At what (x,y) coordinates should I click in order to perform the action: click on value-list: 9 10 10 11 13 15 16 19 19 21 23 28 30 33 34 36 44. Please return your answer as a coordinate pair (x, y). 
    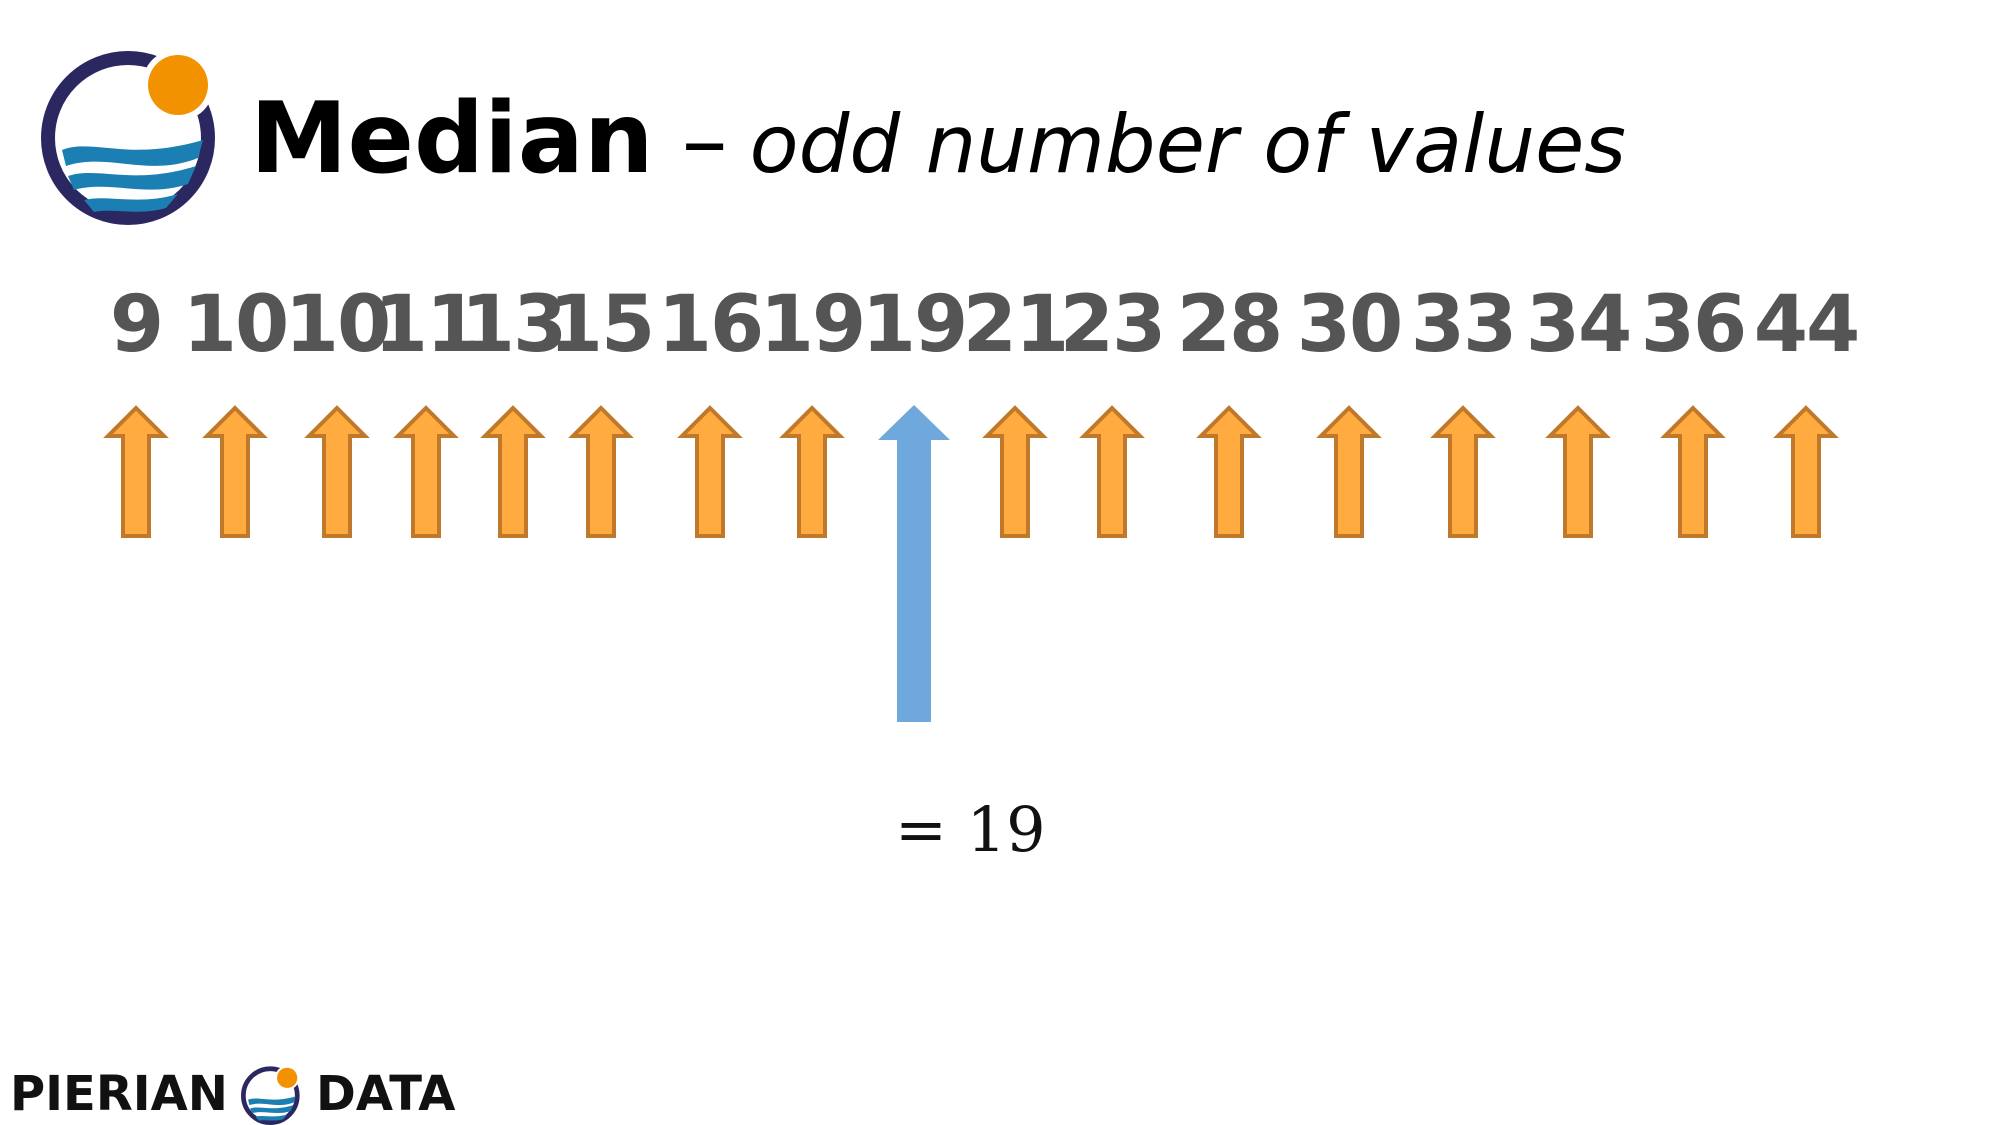
    Looking at the image, I should click on (1000, 335).